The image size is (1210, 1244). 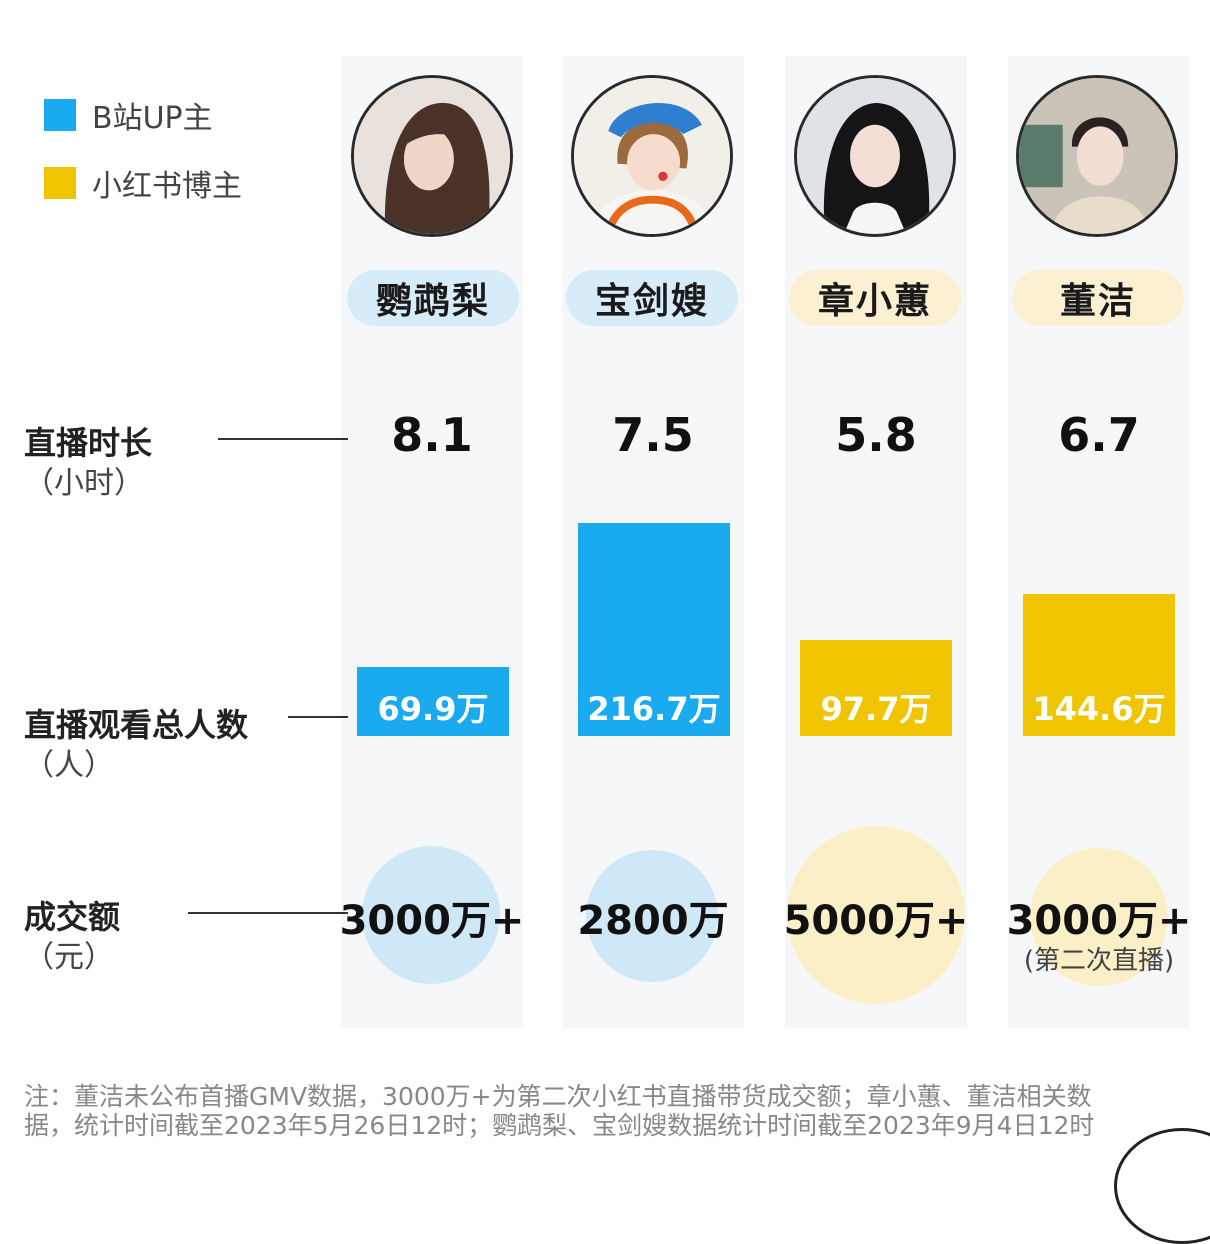 I want to click on duration-value: 7.5, so click(x=653, y=435).